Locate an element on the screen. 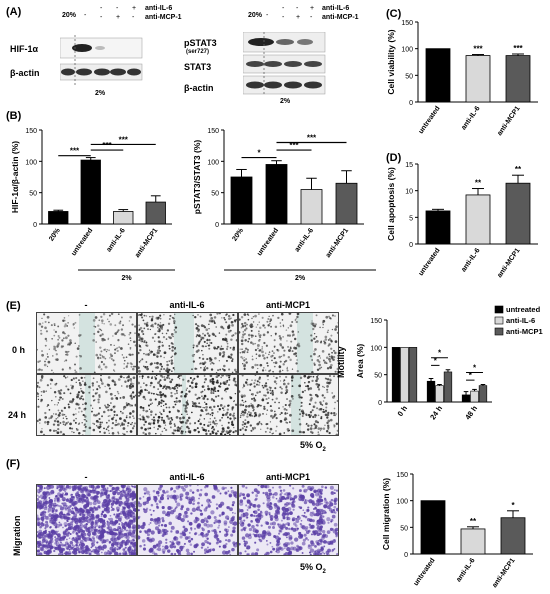  blot-row-sublabel: (ser727) is located at coordinates (198, 52).